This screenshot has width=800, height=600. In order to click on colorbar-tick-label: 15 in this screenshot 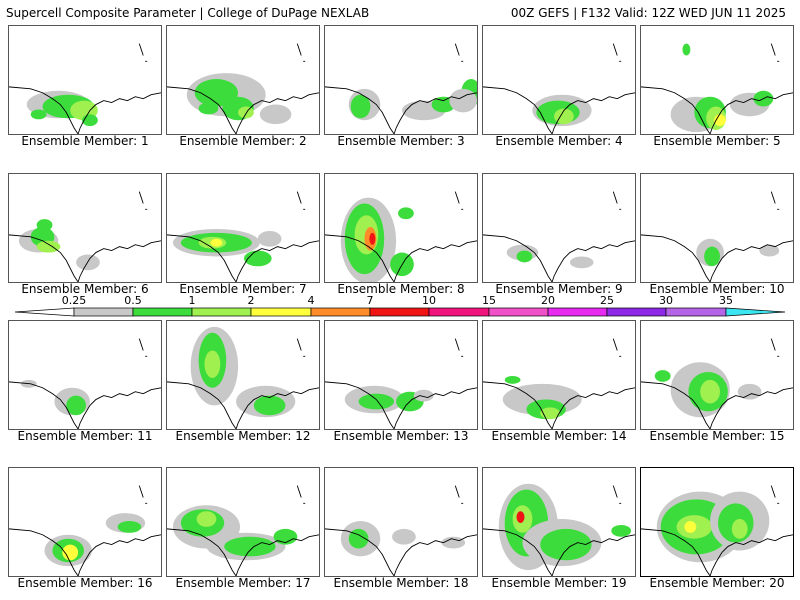, I will do `click(489, 300)`.